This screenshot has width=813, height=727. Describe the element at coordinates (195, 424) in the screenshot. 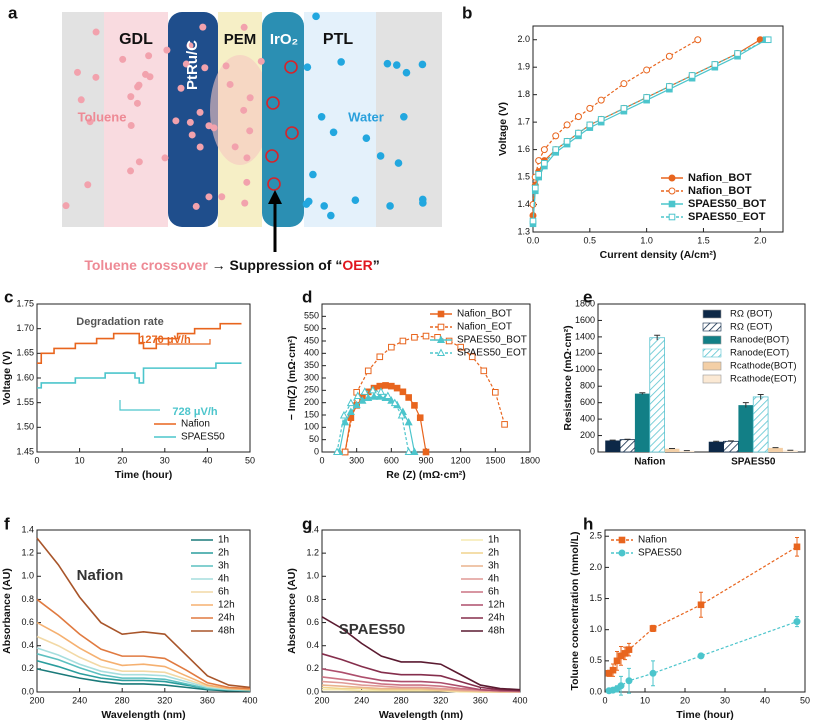

I see `legend-label: Nafion` at that location.